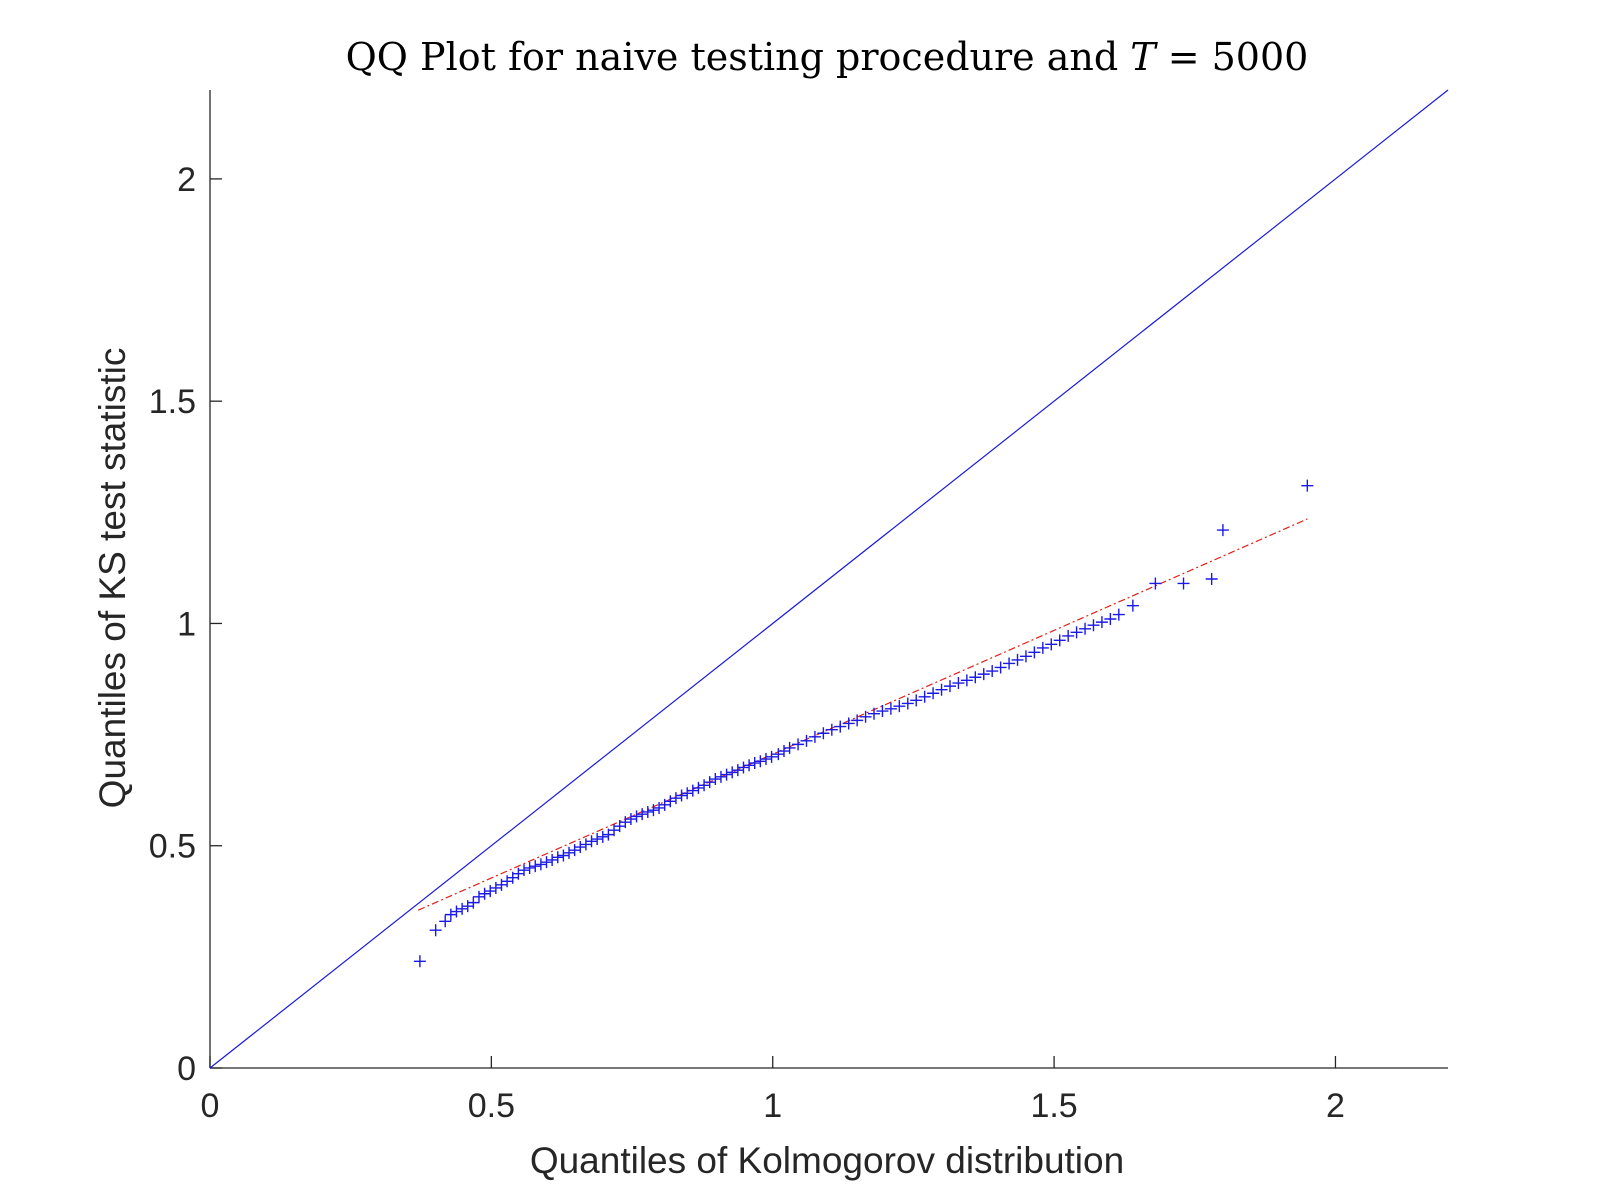 The width and height of the screenshot is (1600, 1200). Describe the element at coordinates (491, 1106) in the screenshot. I see `x-tick-label: 0.5` at that location.